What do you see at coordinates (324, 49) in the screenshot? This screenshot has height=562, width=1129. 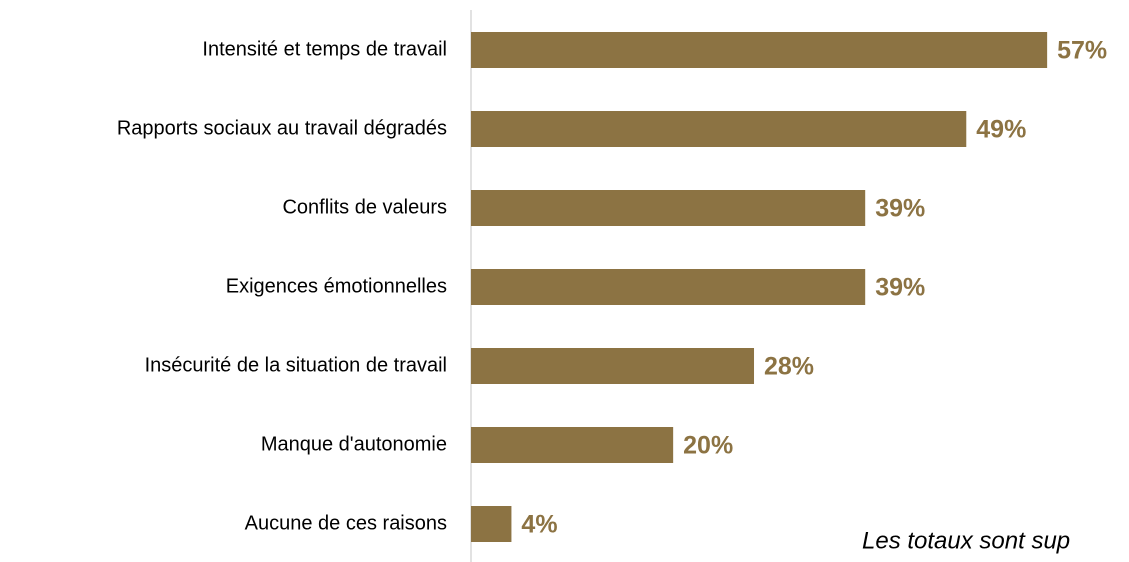 I see `category-label: Intensité et temps de travail` at bounding box center [324, 49].